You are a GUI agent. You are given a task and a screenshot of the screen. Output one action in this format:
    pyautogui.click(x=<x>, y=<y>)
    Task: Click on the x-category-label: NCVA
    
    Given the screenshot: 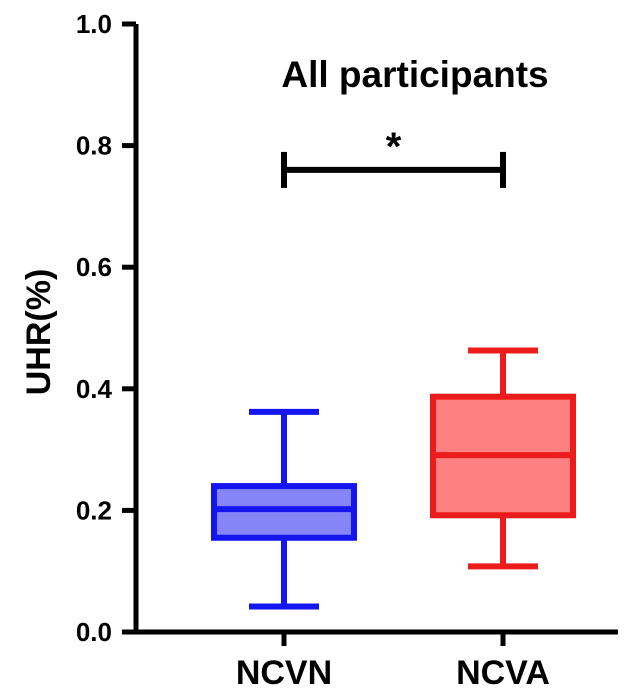 What is the action you would take?
    pyautogui.click(x=503, y=673)
    